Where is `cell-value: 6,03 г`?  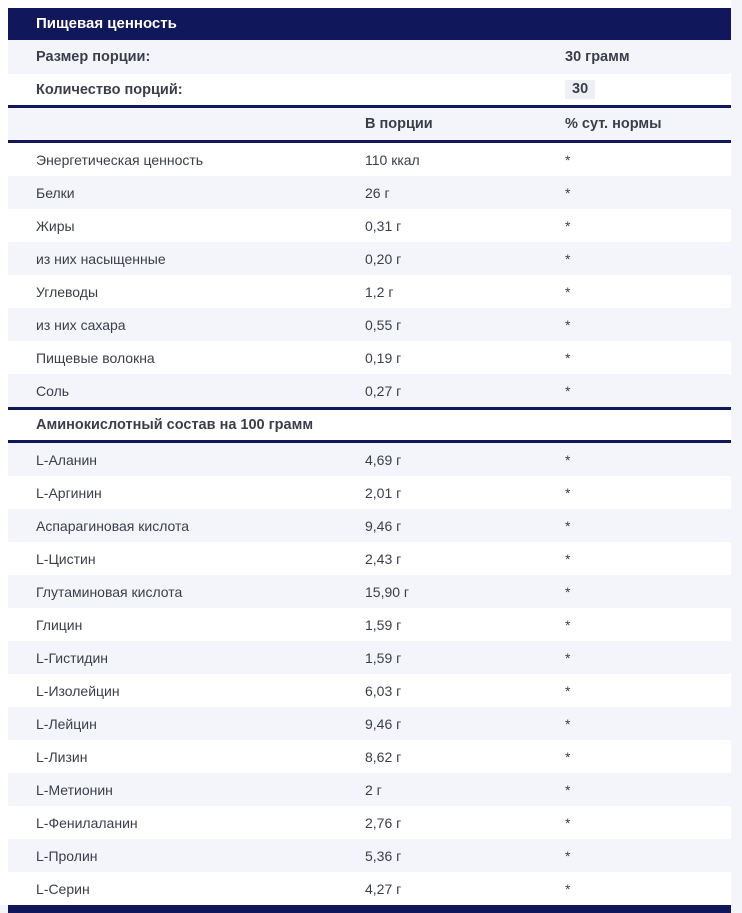
cell-value: 6,03 г is located at coordinates (383, 690).